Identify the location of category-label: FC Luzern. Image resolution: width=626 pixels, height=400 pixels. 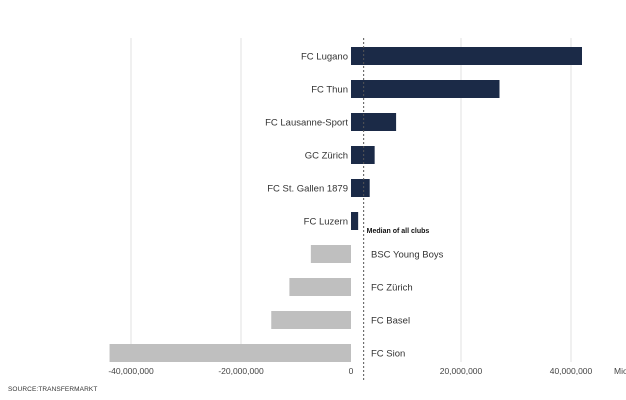
(326, 222).